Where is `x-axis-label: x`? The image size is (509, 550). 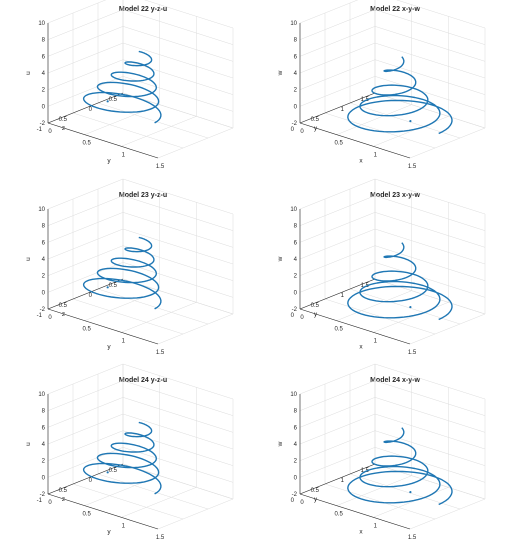
x-axis-label: x is located at coordinates (361, 347).